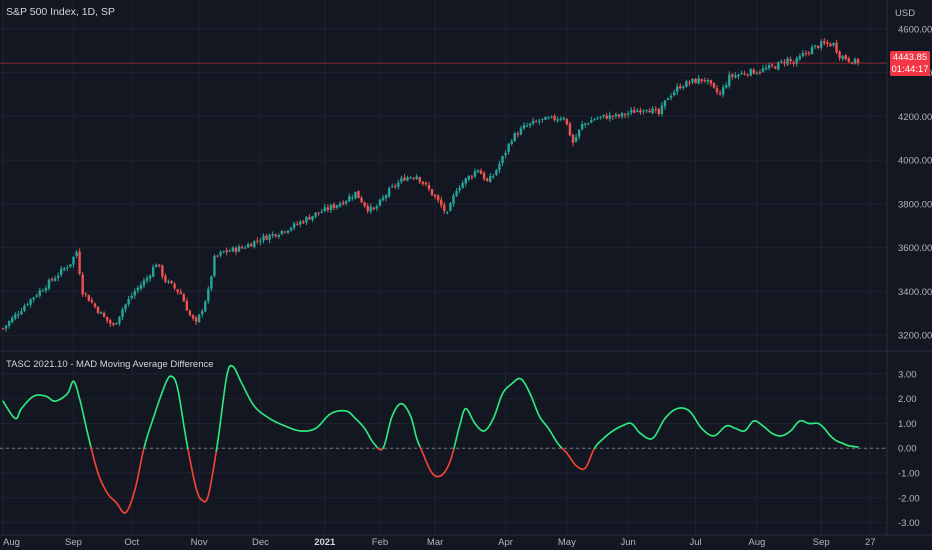 The height and width of the screenshot is (550, 932). Describe the element at coordinates (260, 542) in the screenshot. I see `time-tick-label: Dec` at that location.